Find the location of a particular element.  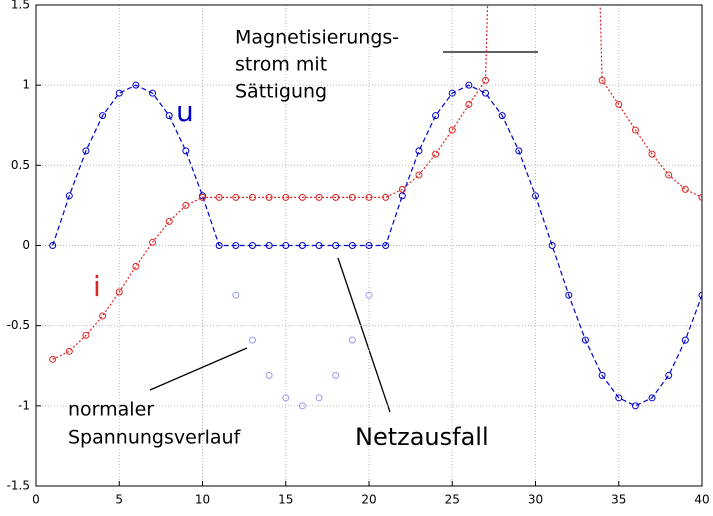

y-tick-label: -0.5 is located at coordinates (18, 325).